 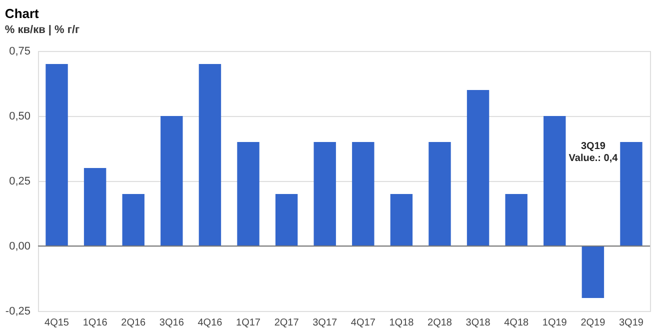 I want to click on x-tick-label: 4Q17, so click(x=363, y=323).